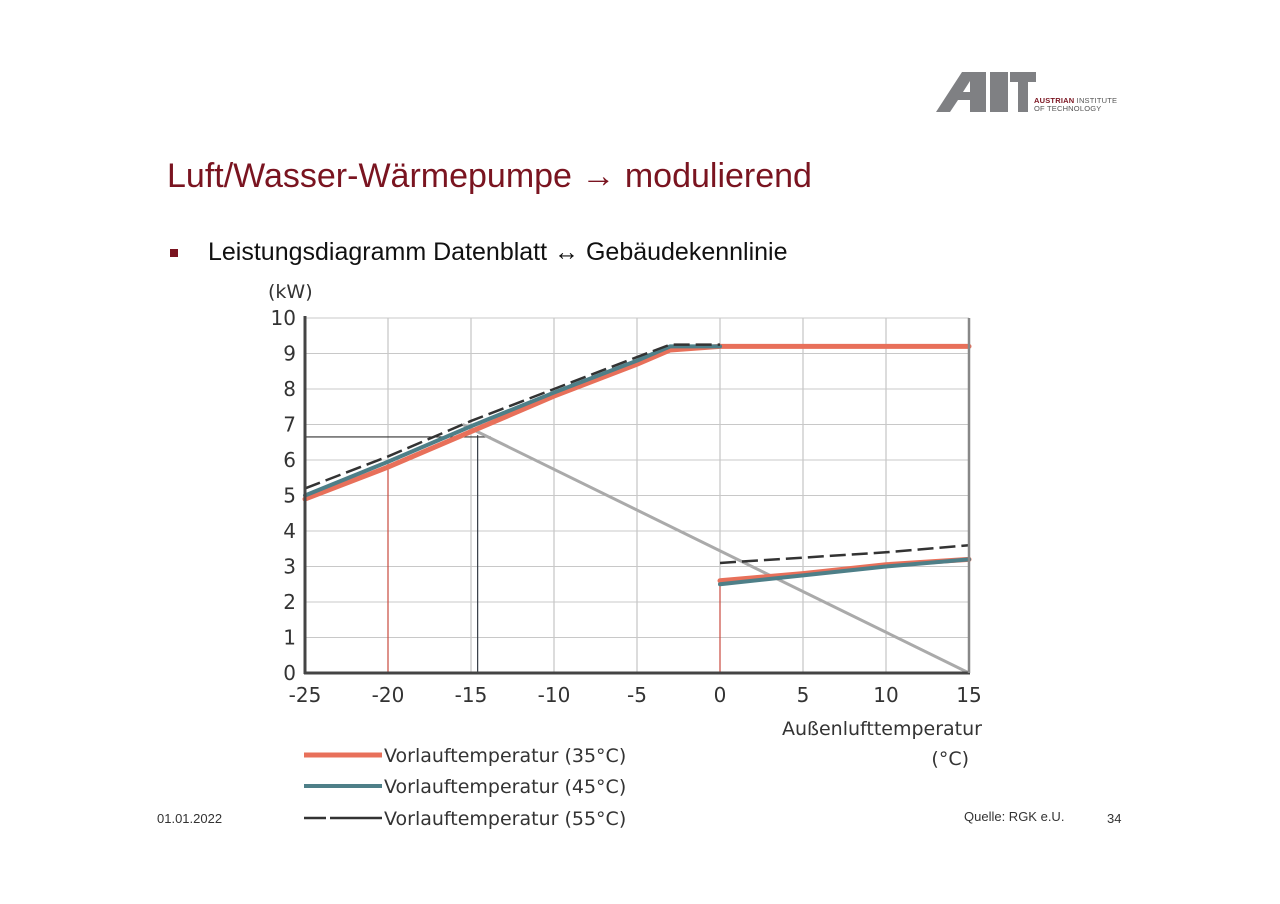 The width and height of the screenshot is (1280, 904). I want to click on x-tick-label: 5, so click(803, 695).